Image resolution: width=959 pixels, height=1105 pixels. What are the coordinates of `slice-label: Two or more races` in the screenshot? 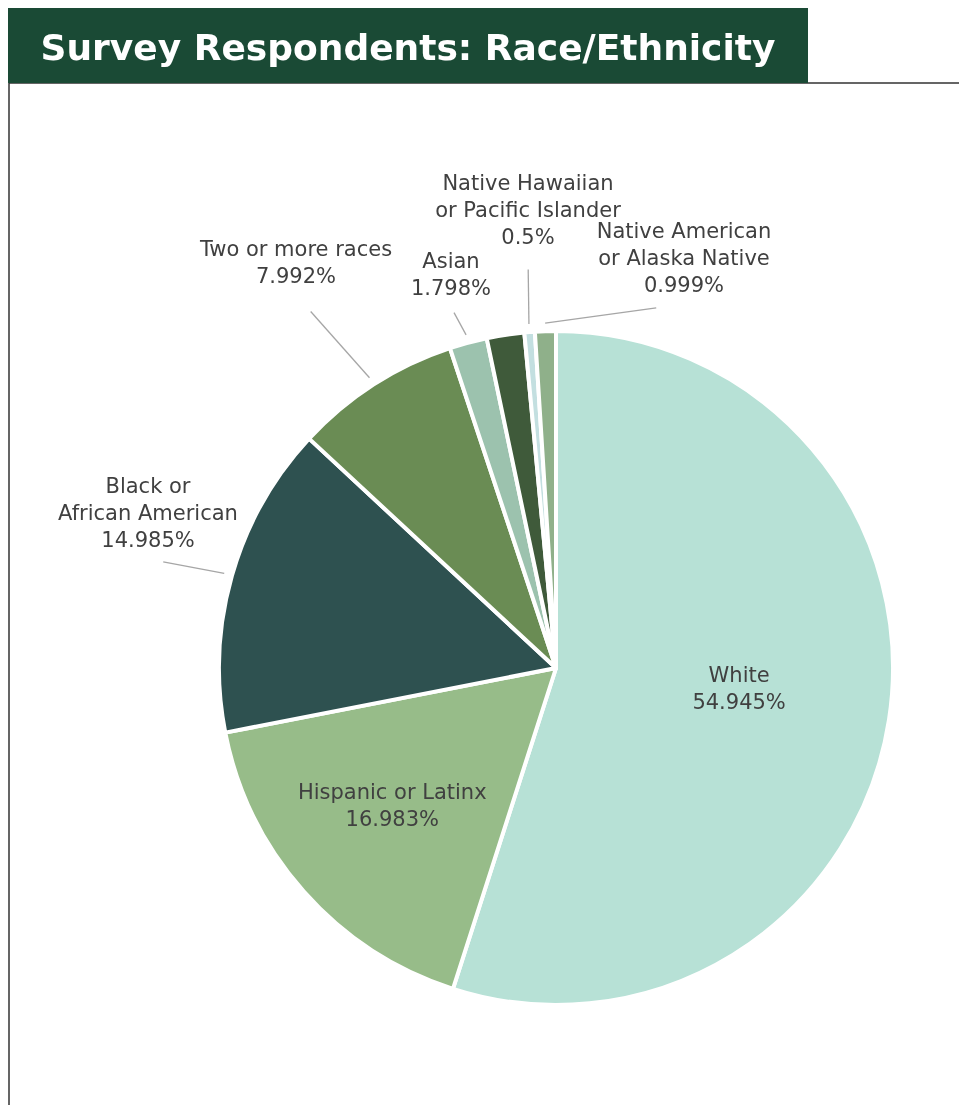 It's located at (295, 249).